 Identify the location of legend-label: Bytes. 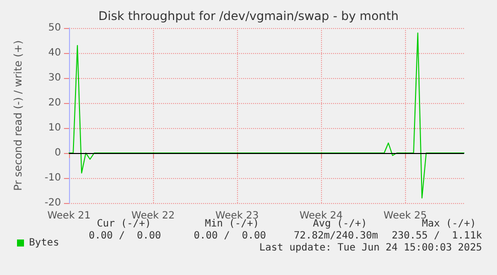
(44, 243).